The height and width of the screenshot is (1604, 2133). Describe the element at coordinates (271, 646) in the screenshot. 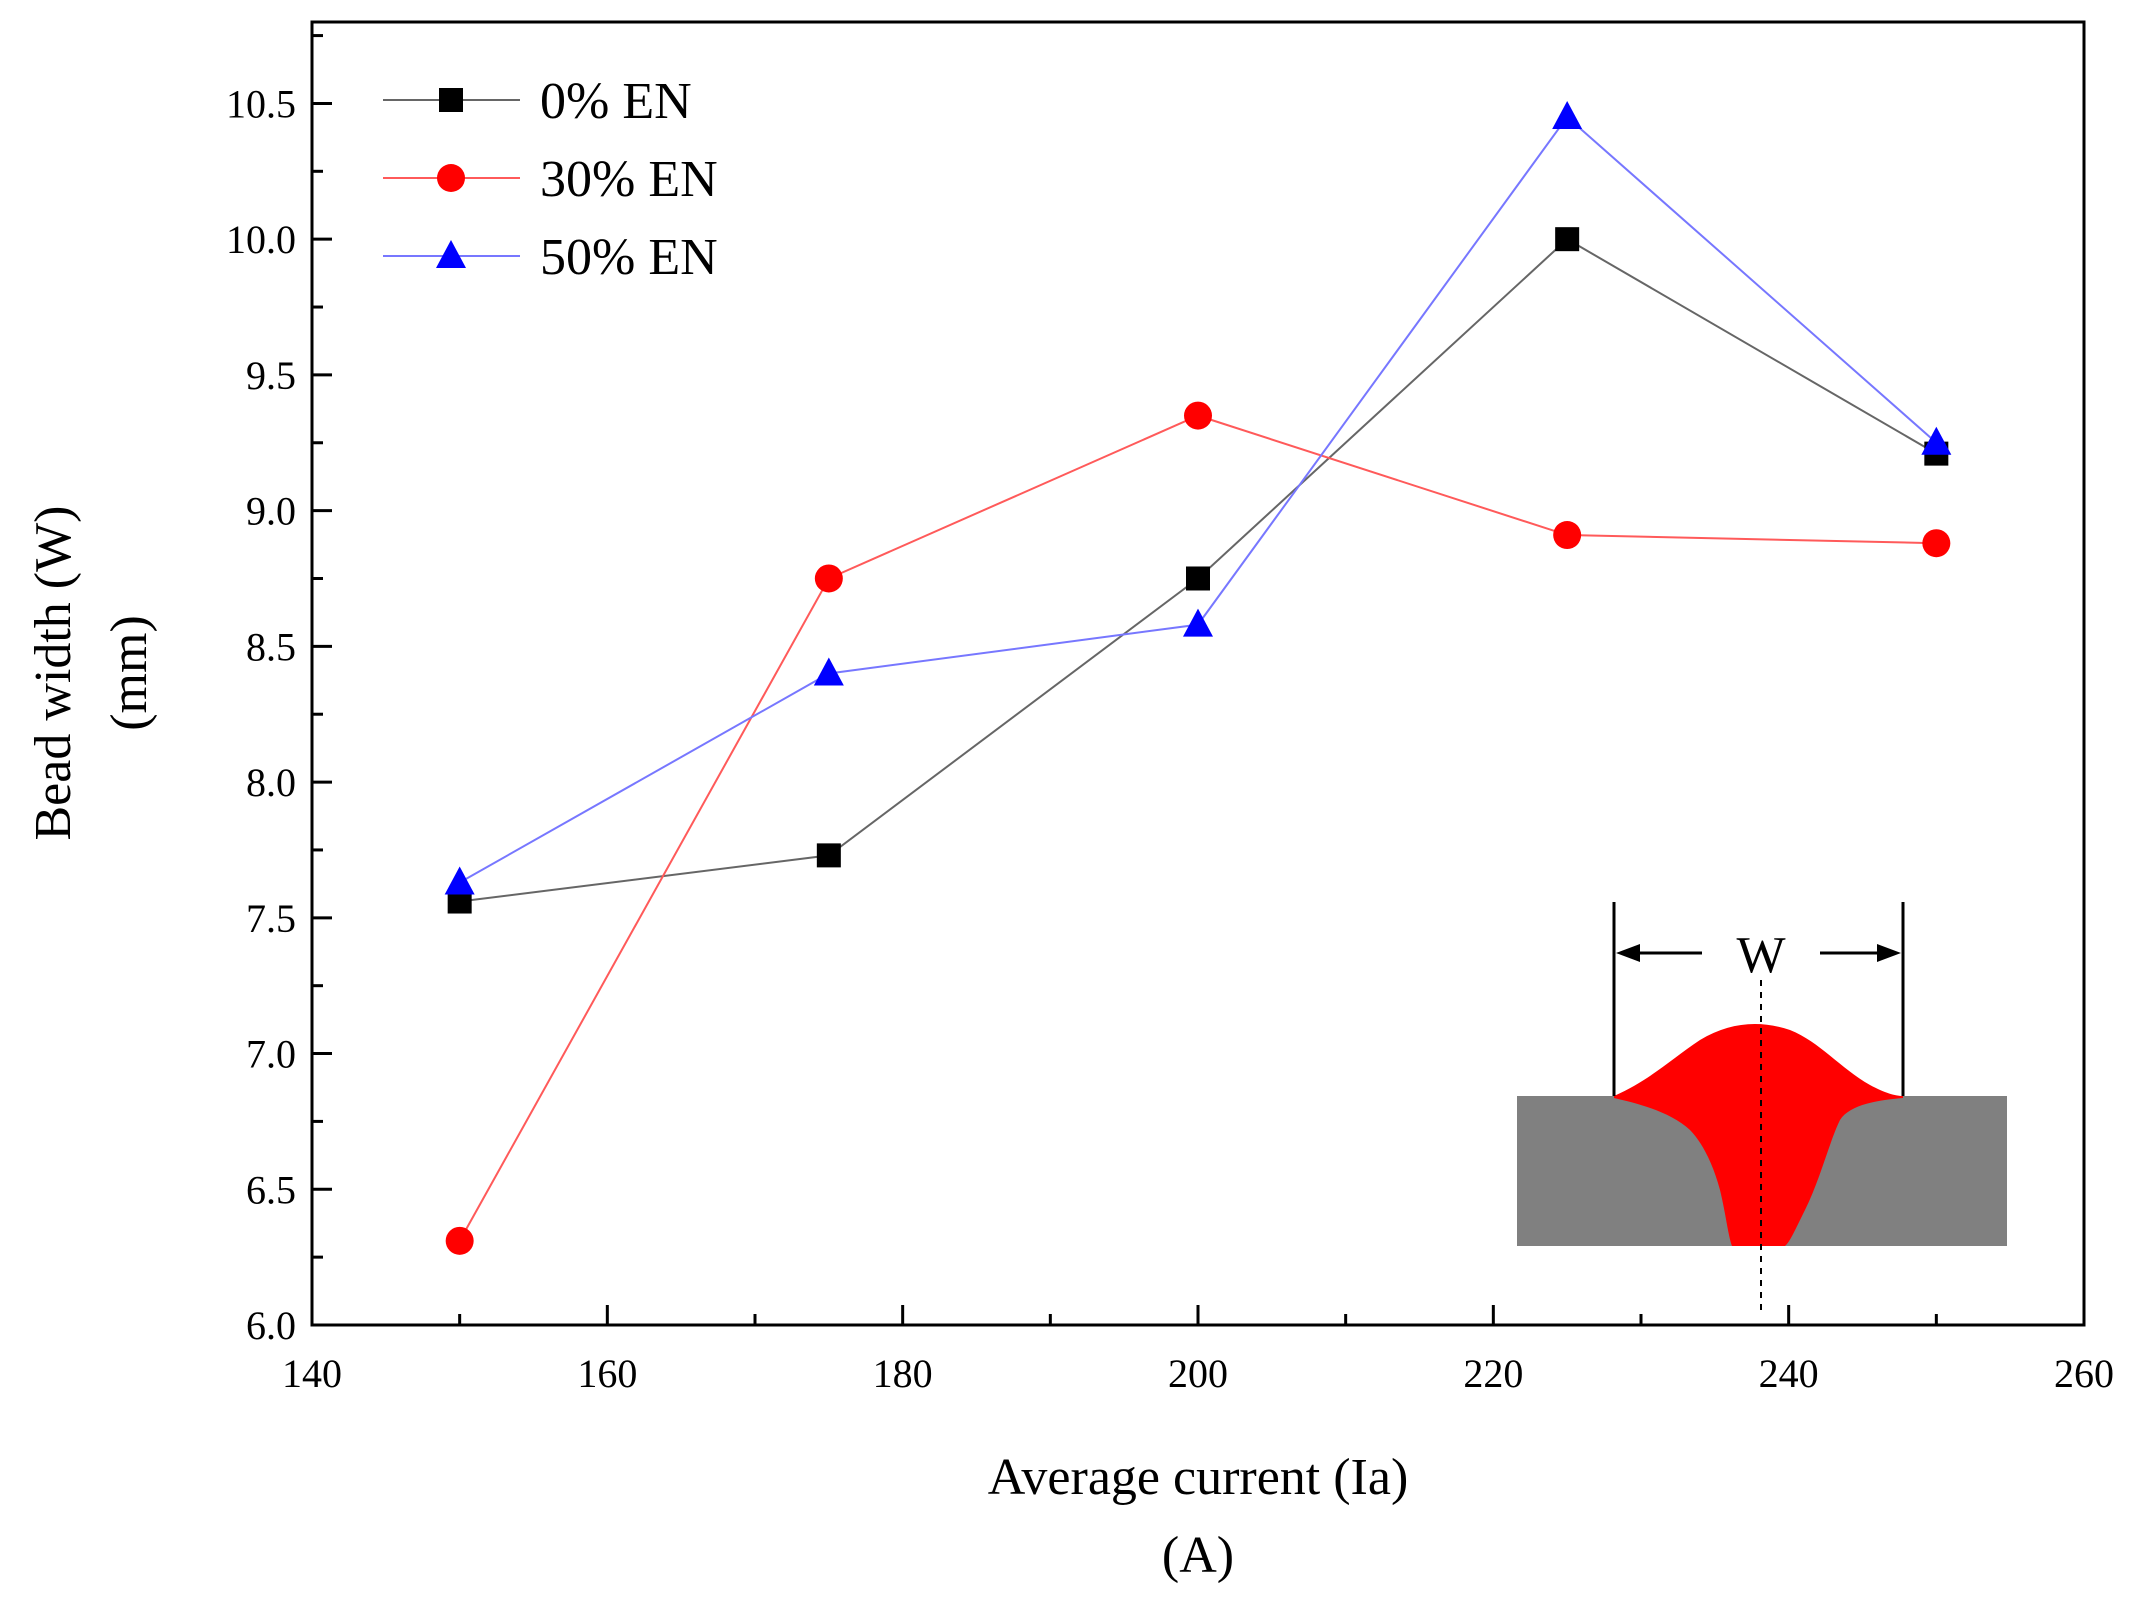

I see `y-tick-label: 8.5` at that location.